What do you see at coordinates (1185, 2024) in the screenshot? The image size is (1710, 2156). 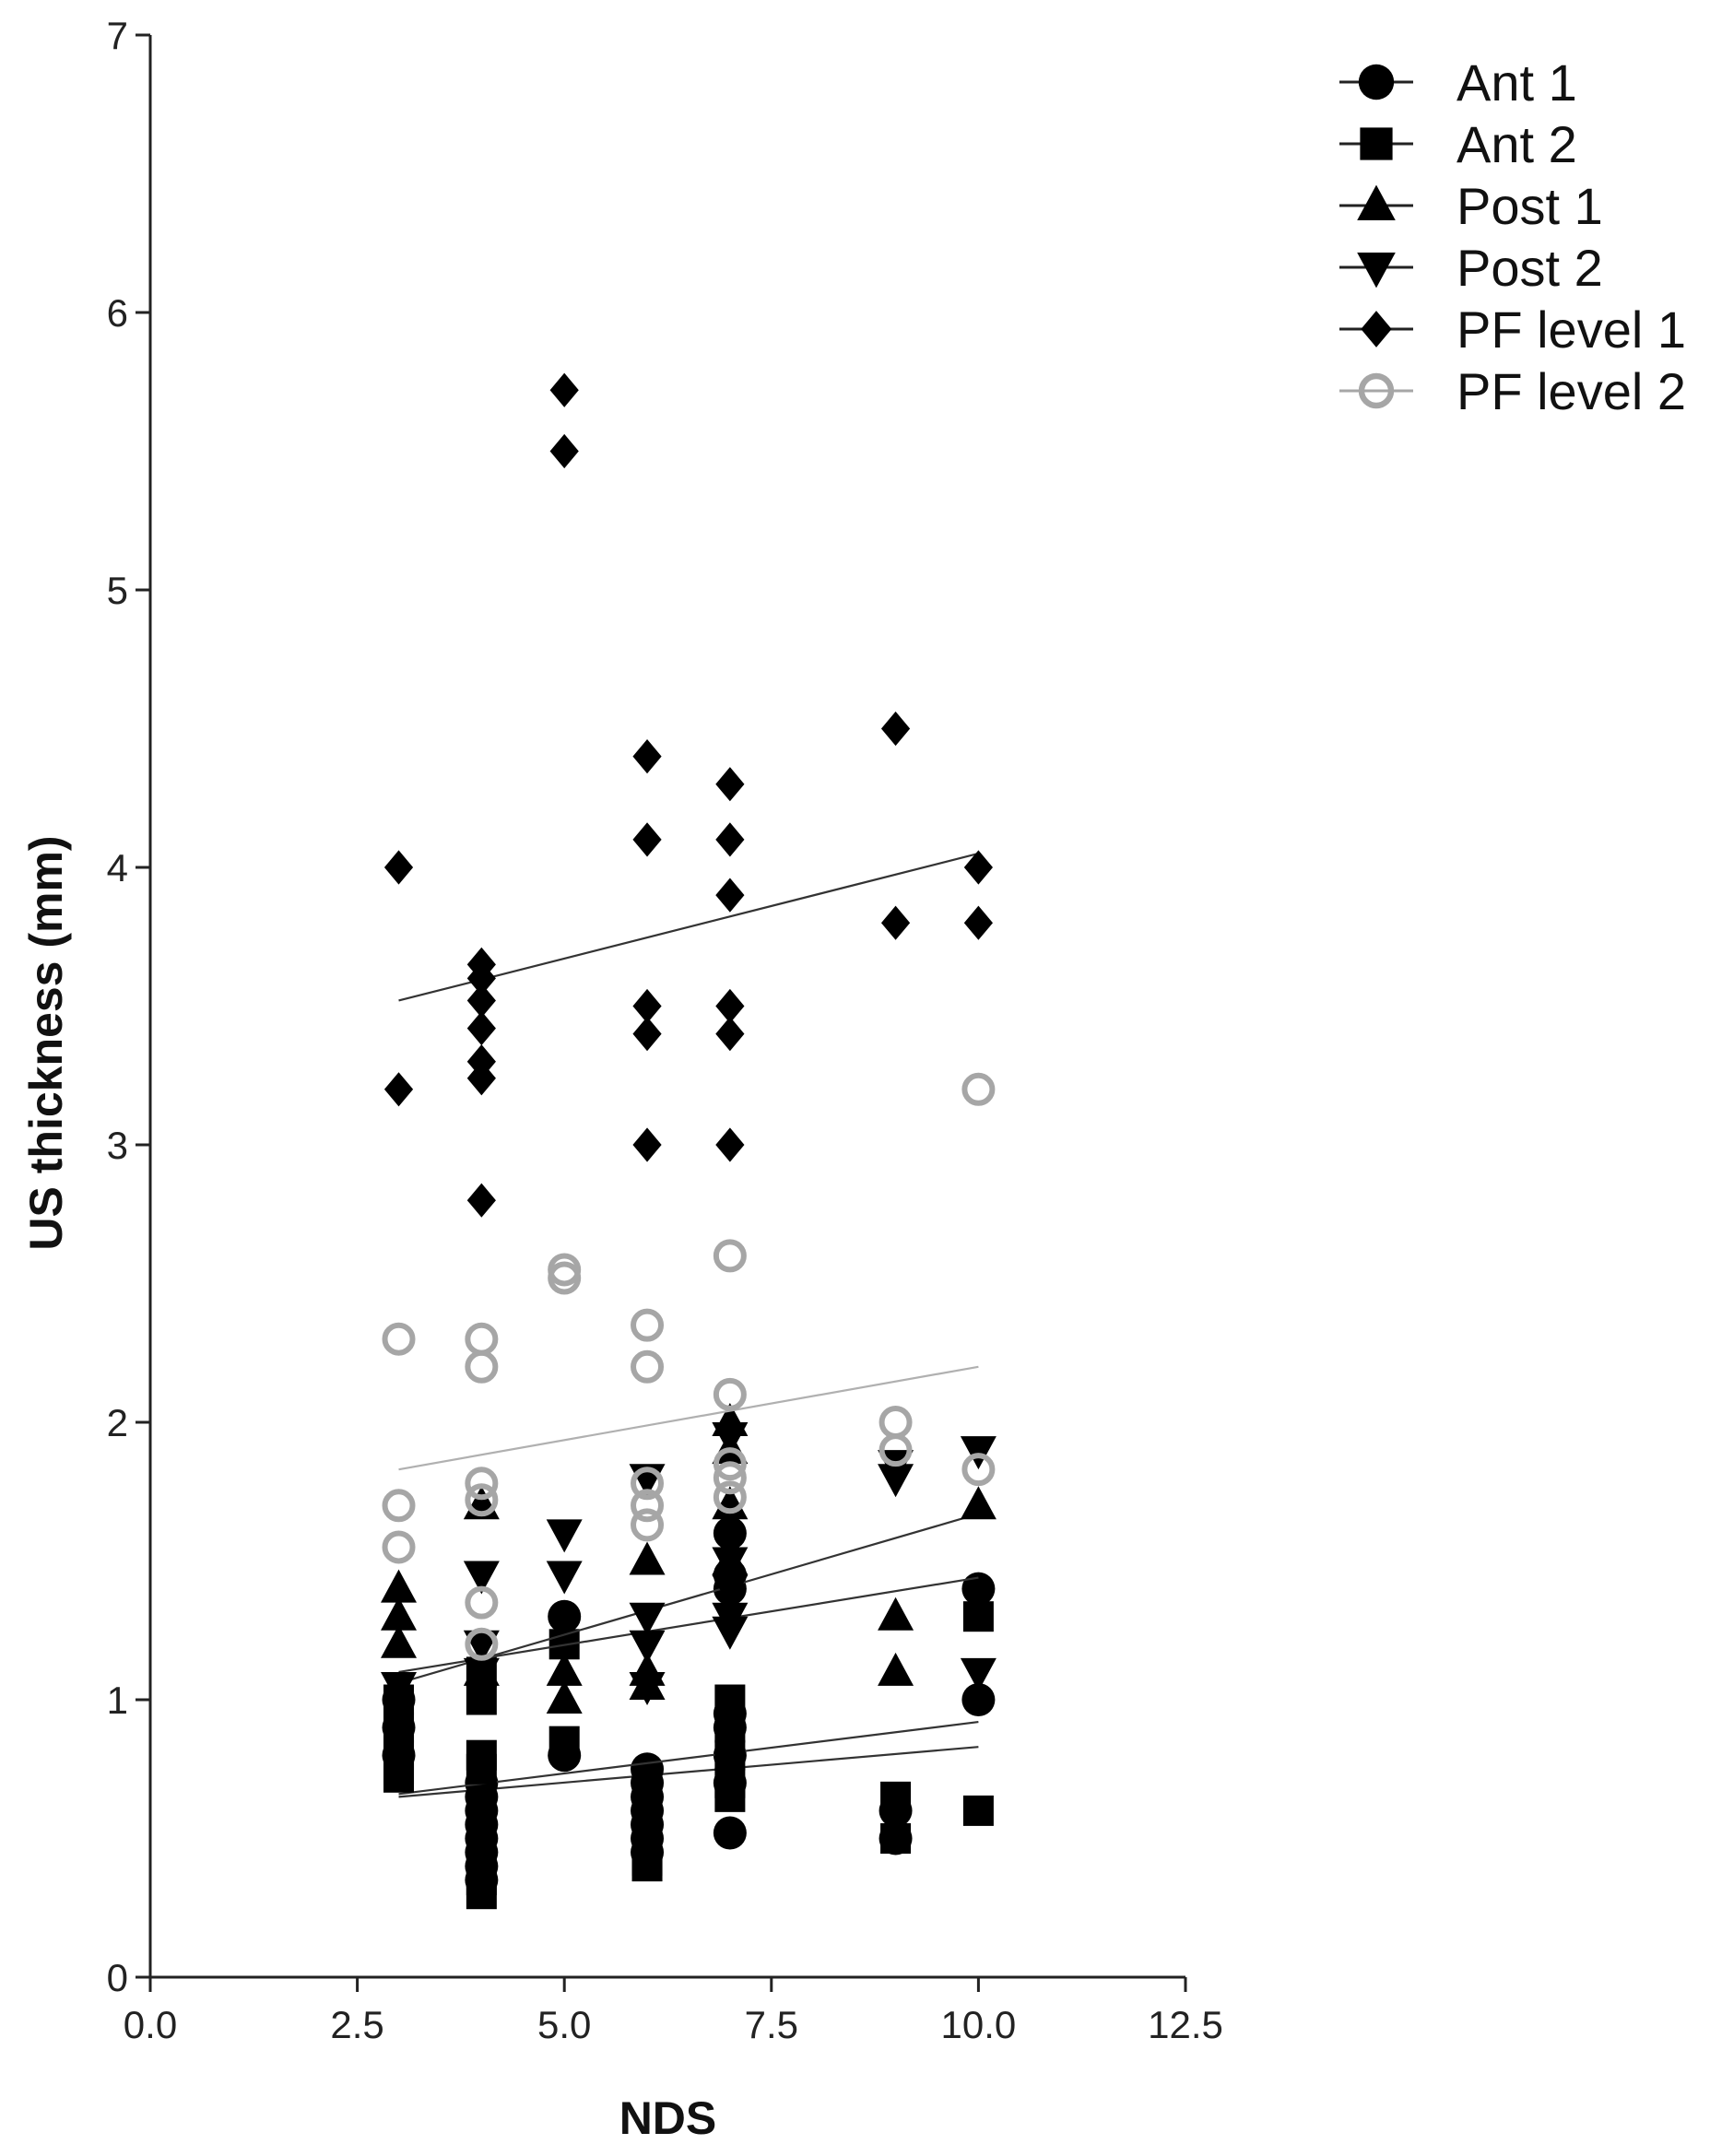 I see `x-tick-label: 12.5` at bounding box center [1185, 2024].